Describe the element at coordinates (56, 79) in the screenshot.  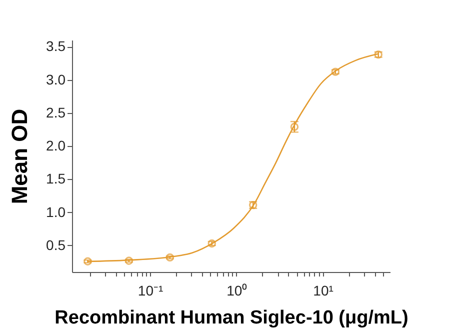
I see `y-tick-label: 3.0` at that location.